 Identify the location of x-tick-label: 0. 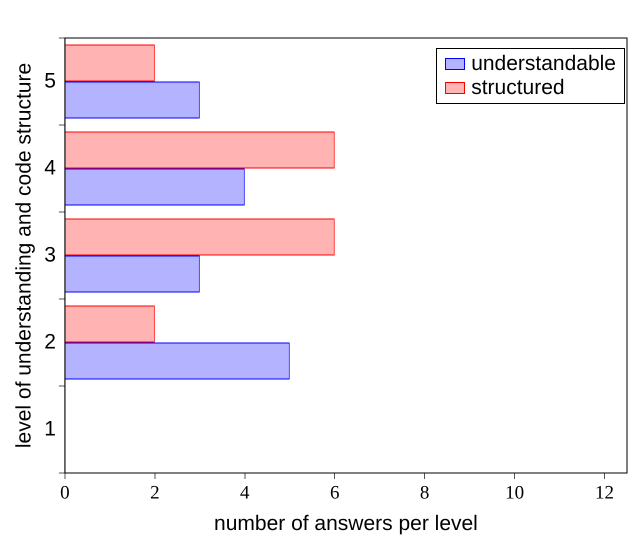
(65, 493).